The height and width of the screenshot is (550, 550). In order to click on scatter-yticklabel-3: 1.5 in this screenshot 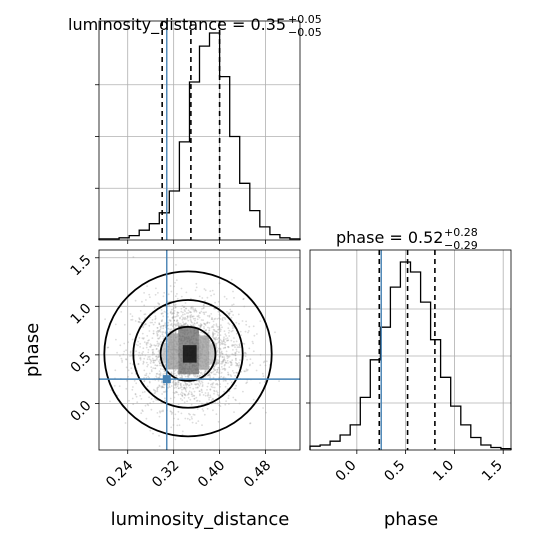, I will do `click(81, 265)`.